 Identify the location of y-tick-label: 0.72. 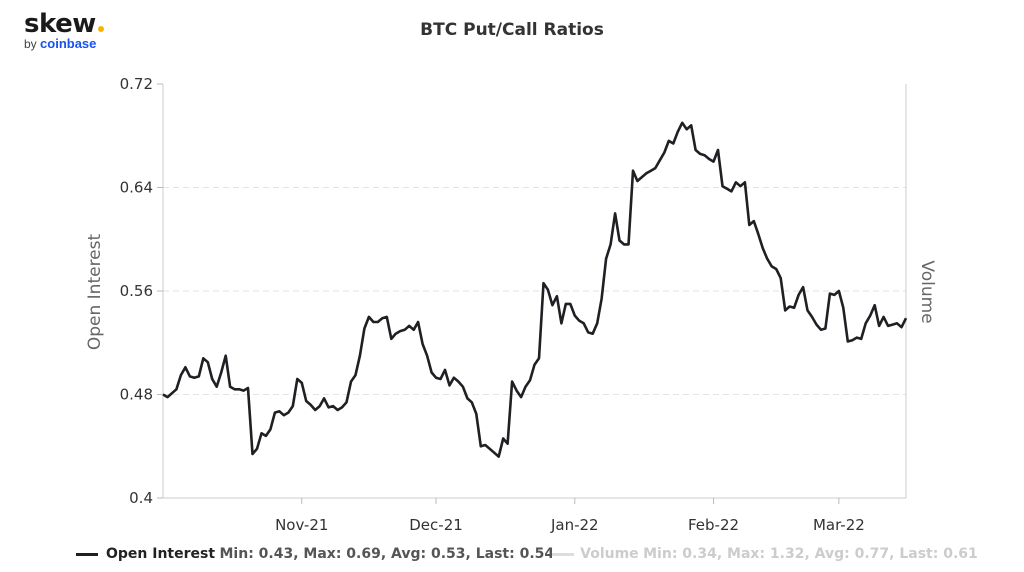
(136, 84).